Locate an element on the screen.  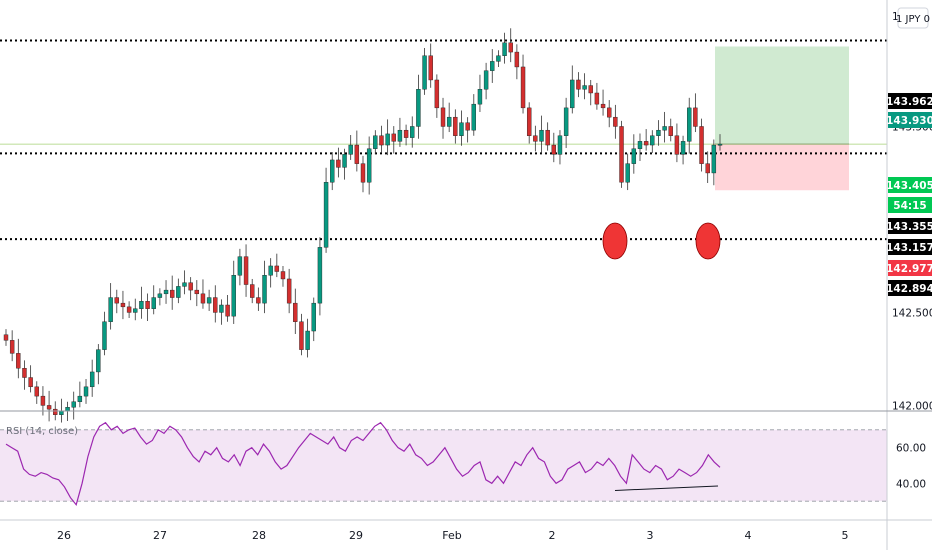
rsi-label: RSI (14, close) is located at coordinates (42, 431).